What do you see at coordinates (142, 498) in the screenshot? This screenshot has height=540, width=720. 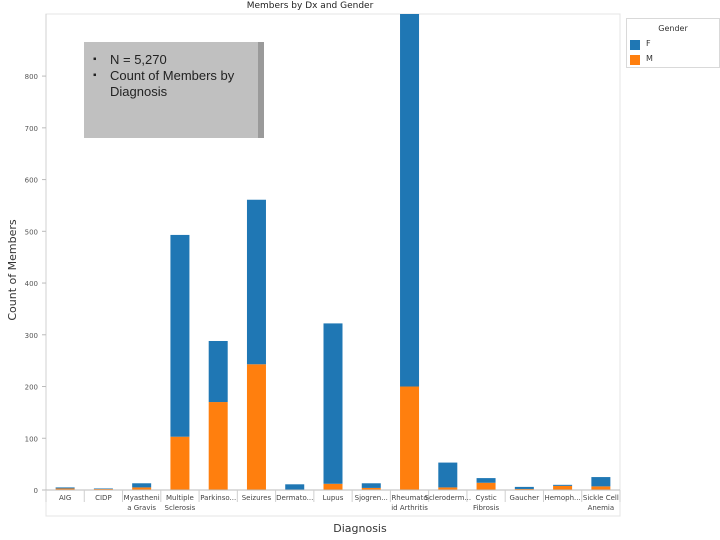 I see `x-tick-label: Myastheni` at bounding box center [142, 498].